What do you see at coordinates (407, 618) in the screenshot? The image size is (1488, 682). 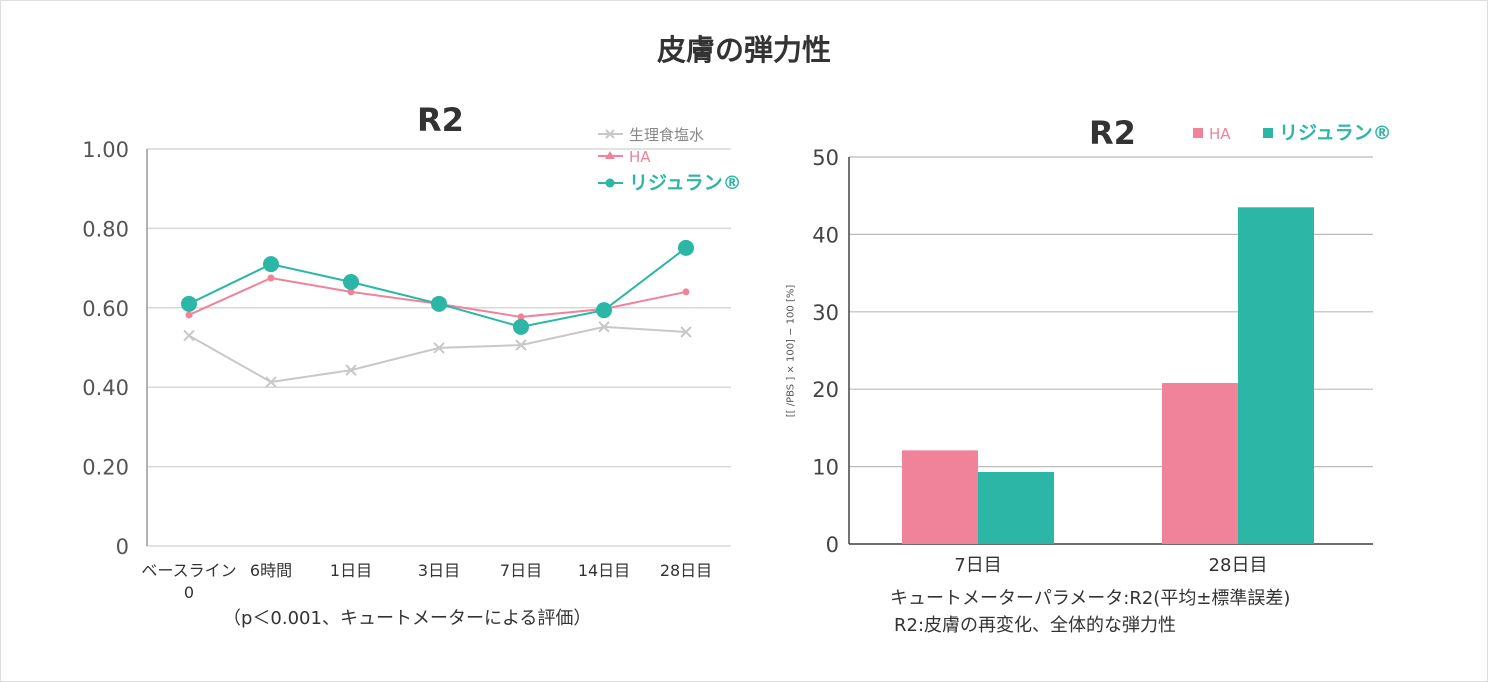 I see `line-chart-note: （p＜0.001、キュートメーターによる評価）` at bounding box center [407, 618].